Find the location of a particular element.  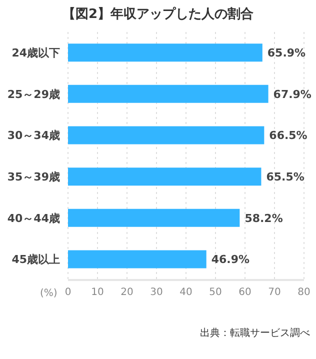

data-label: 65.9% is located at coordinates (286, 53).